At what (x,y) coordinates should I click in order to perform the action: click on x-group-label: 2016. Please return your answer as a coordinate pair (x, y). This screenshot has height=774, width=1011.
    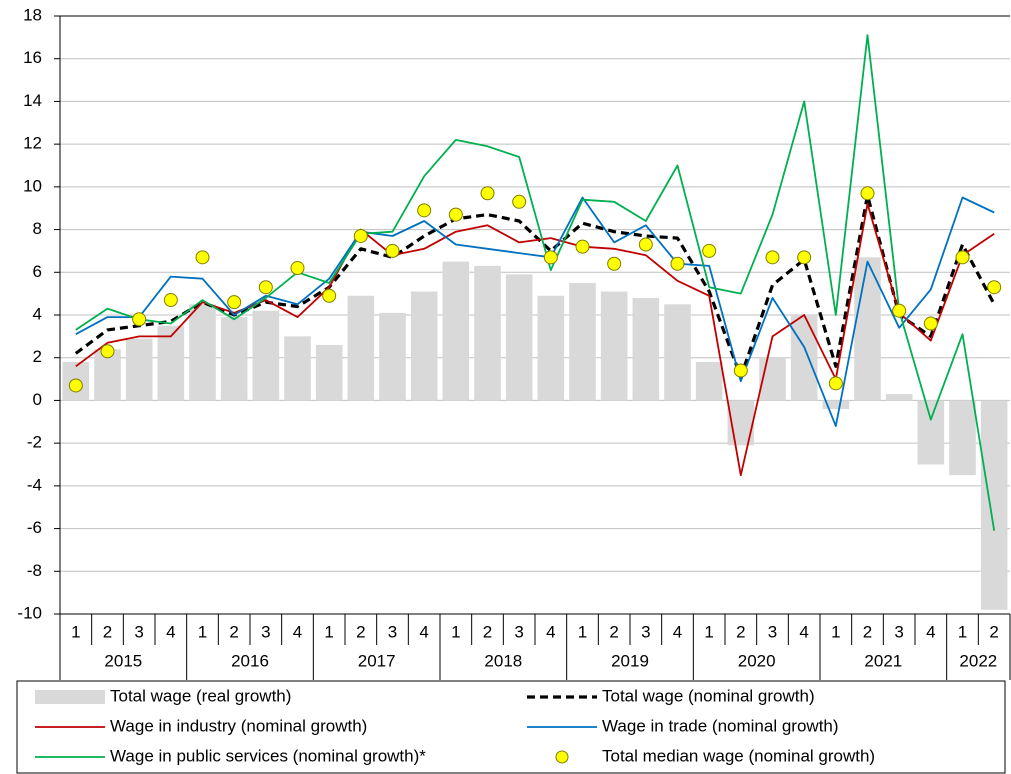
    Looking at the image, I should click on (250, 660).